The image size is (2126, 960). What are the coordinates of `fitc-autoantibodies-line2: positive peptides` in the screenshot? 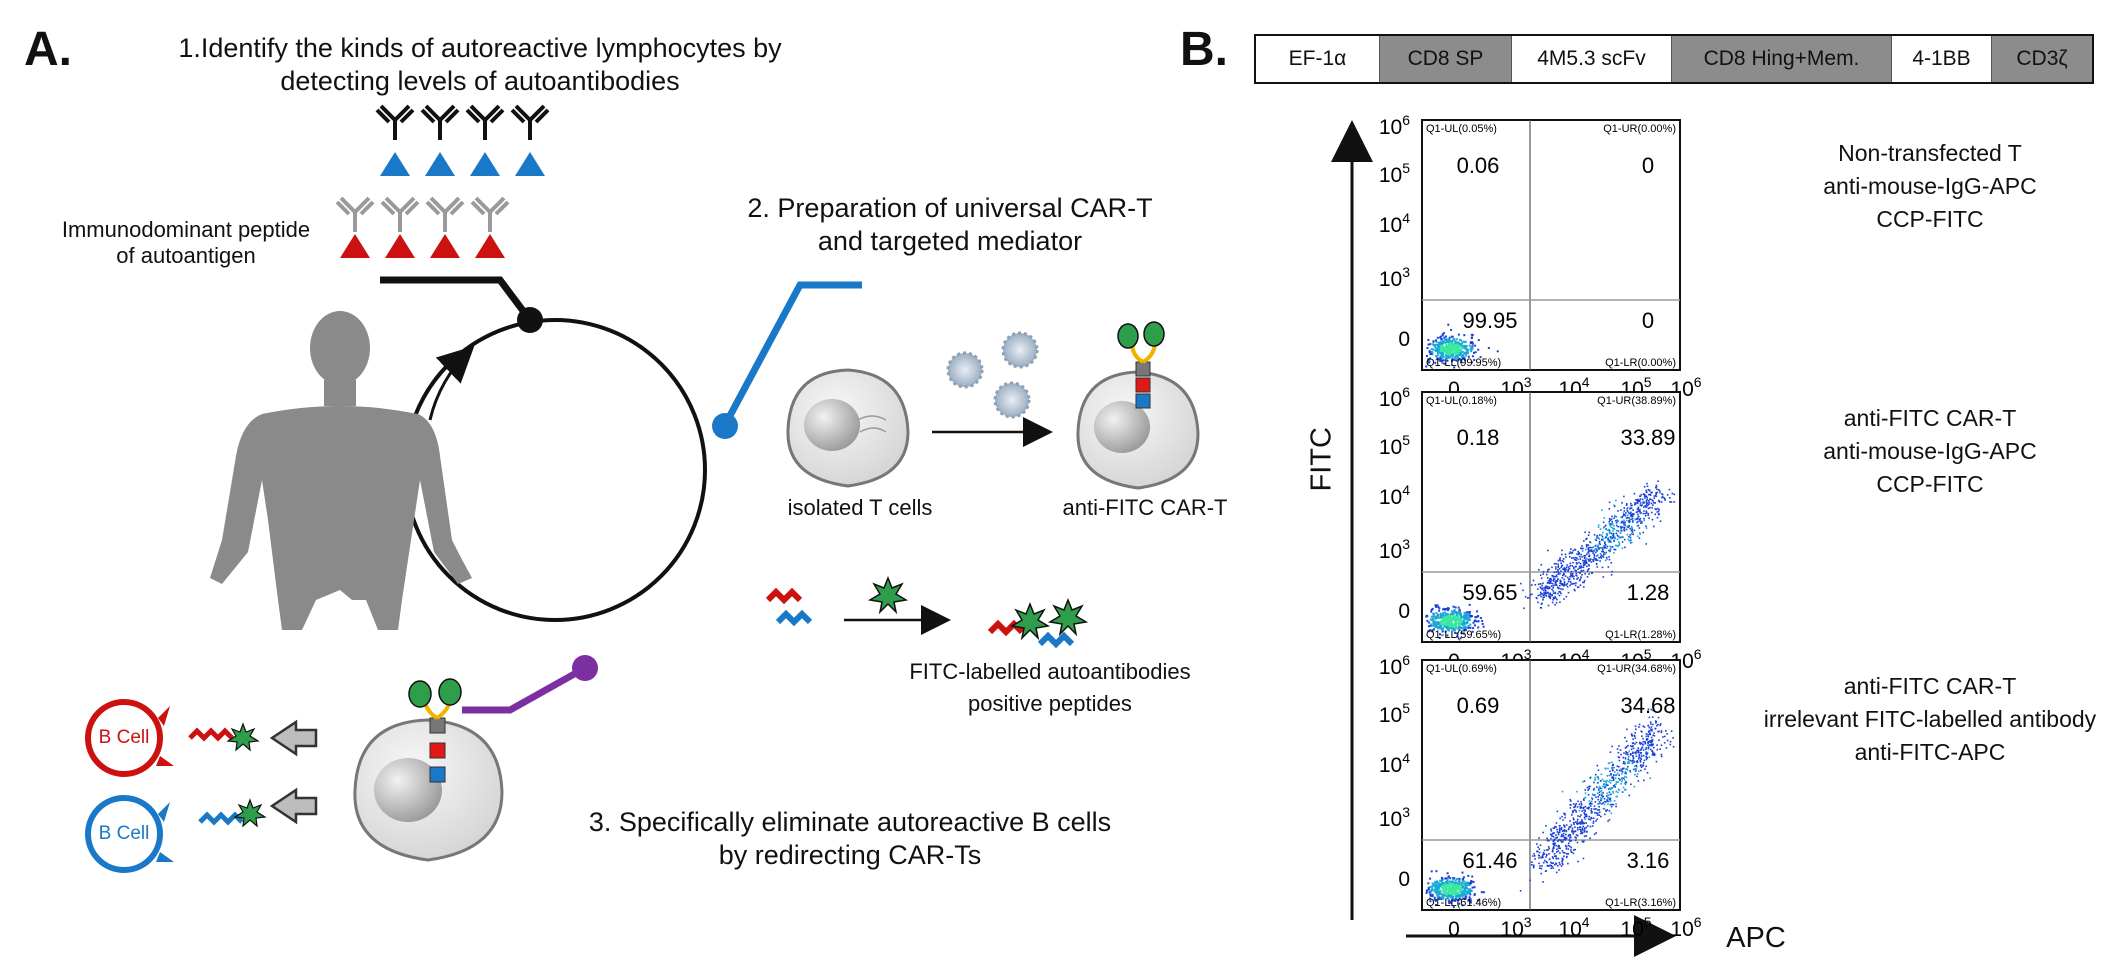 It's located at (1050, 703).